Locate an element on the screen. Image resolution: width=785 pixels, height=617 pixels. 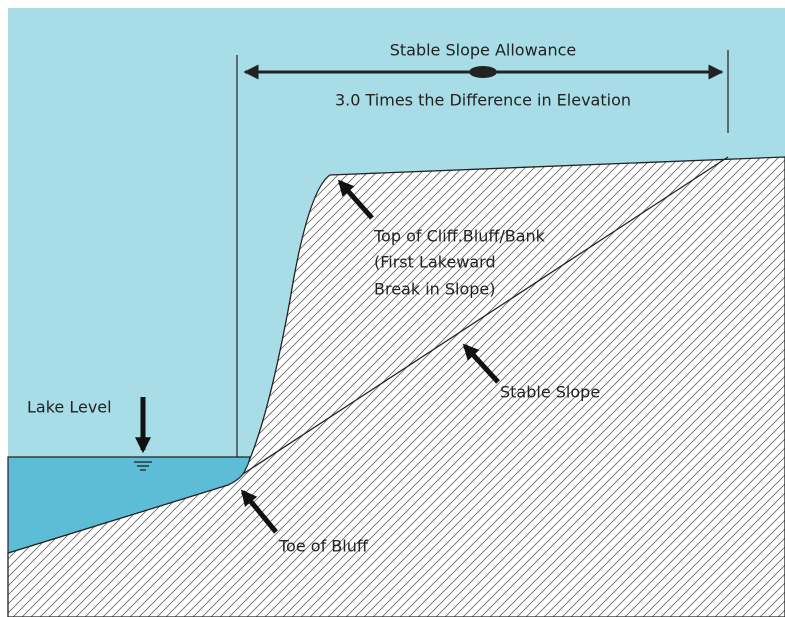
label: Toe of Bluff is located at coordinates (323, 546).